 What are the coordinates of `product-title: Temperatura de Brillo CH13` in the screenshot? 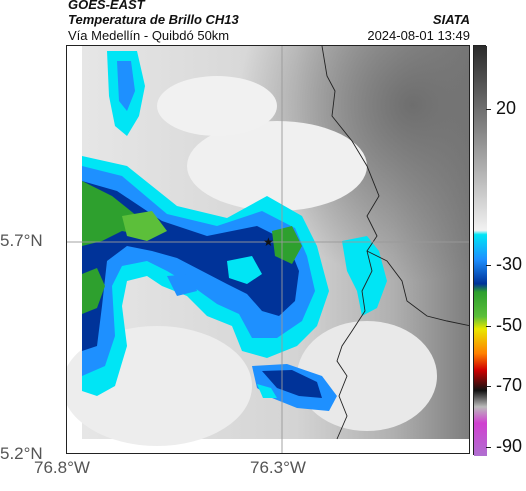 It's located at (153, 19).